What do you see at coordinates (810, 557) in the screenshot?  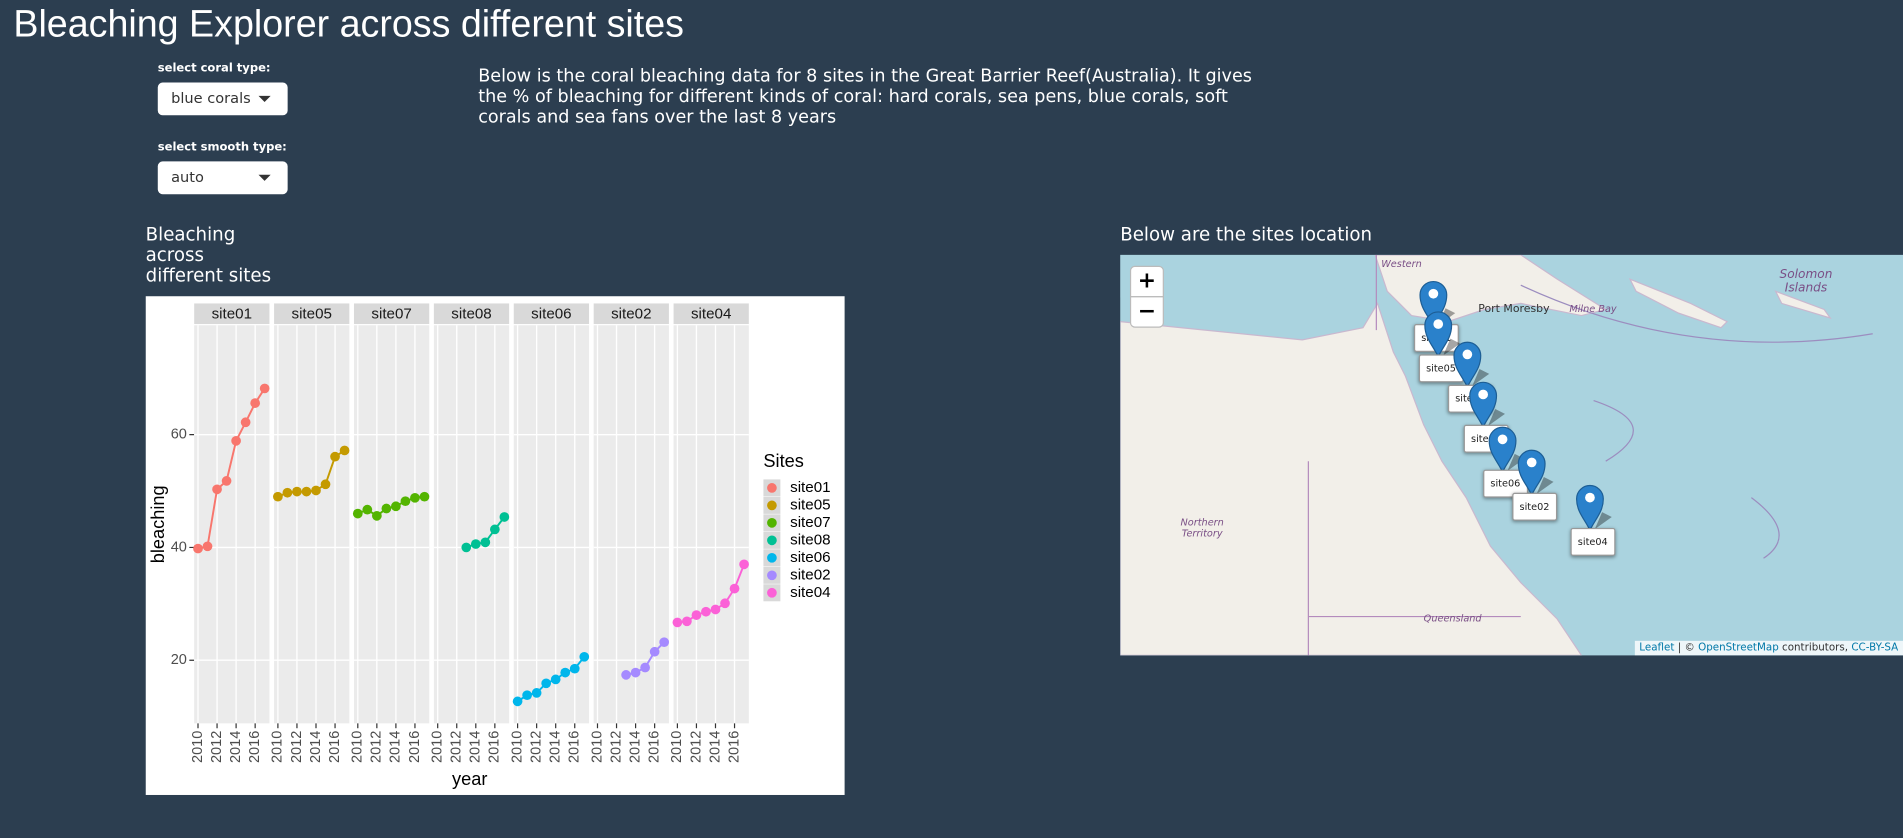 I see `legend-label: site06` at bounding box center [810, 557].